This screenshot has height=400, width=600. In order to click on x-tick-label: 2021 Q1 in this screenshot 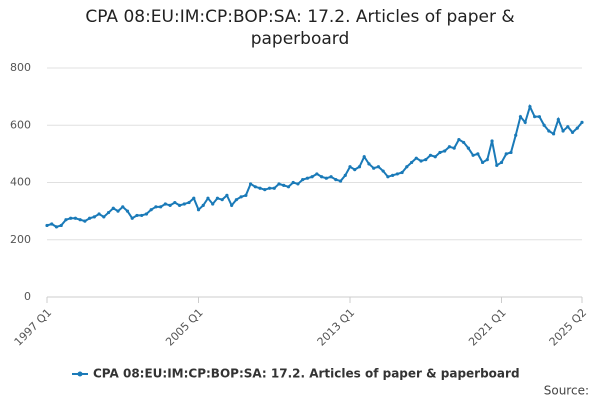, I will do `click(487, 327)`.